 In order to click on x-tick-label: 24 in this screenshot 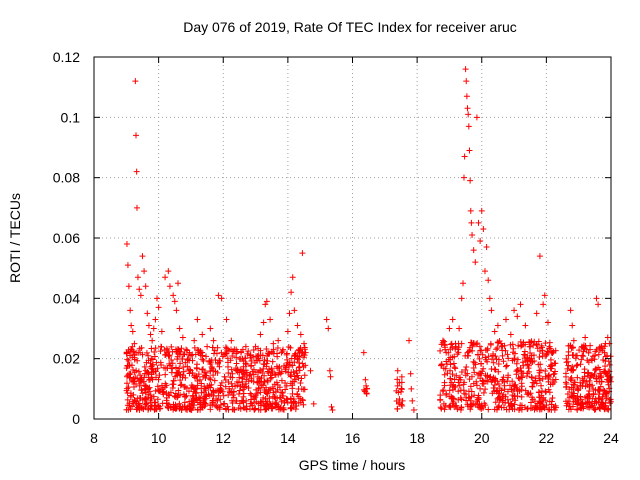, I will do `click(611, 438)`.